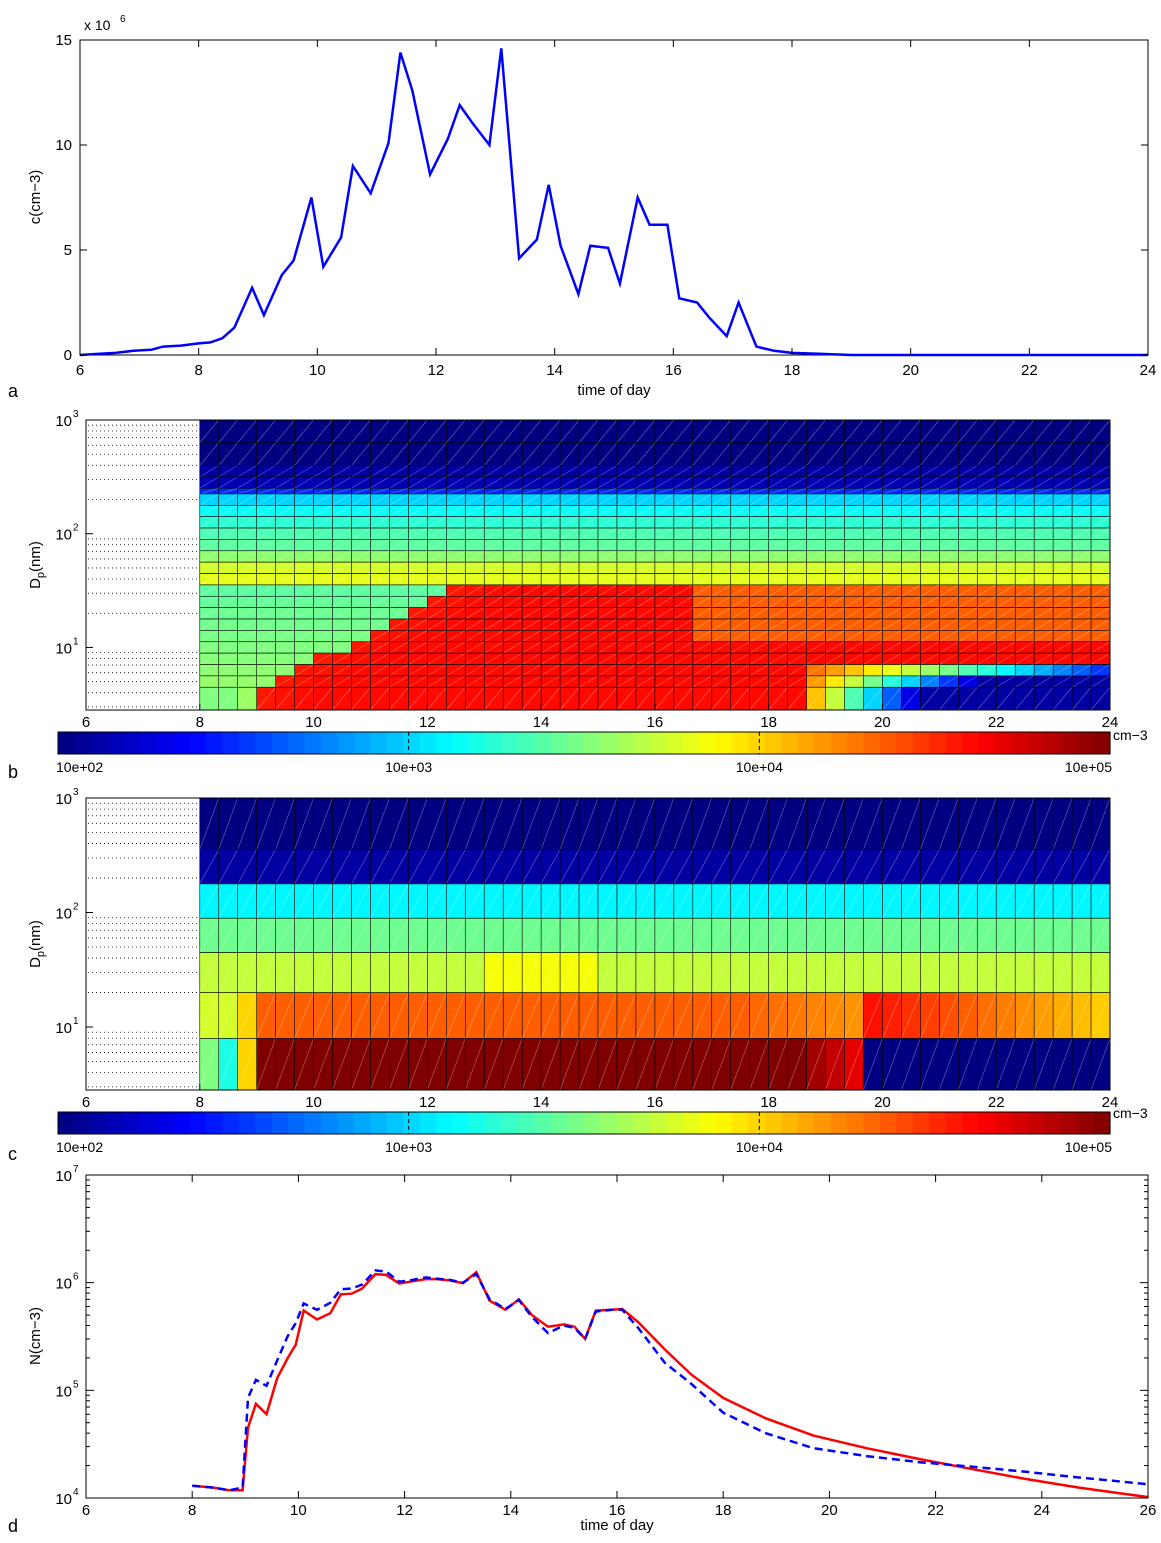 The height and width of the screenshot is (1543, 1161). Describe the element at coordinates (76, 1169) in the screenshot. I see `panel-d-ytick-exponent: 7` at that location.